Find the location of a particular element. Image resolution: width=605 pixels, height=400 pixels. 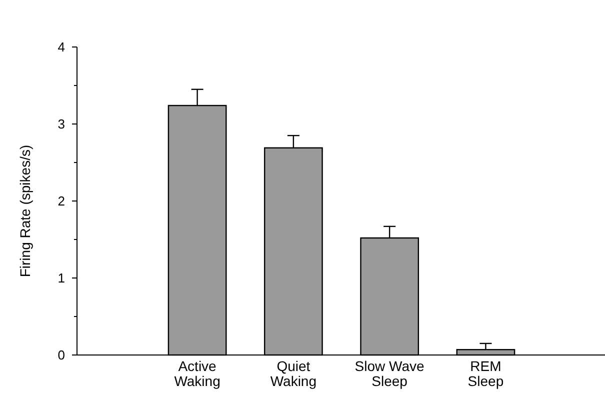

x-tick-label: Slow Wave Sleep is located at coordinates (389, 373).